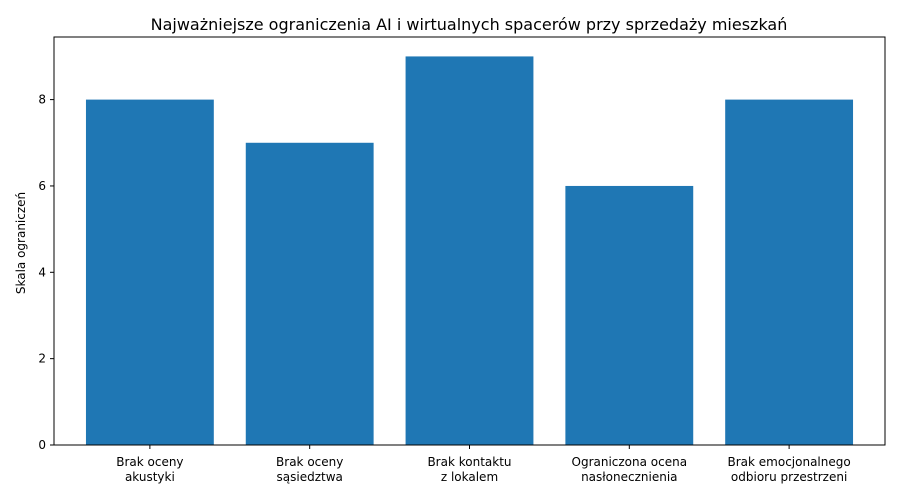  What do you see at coordinates (42, 359) in the screenshot?
I see `y-tick-label: 2` at bounding box center [42, 359].